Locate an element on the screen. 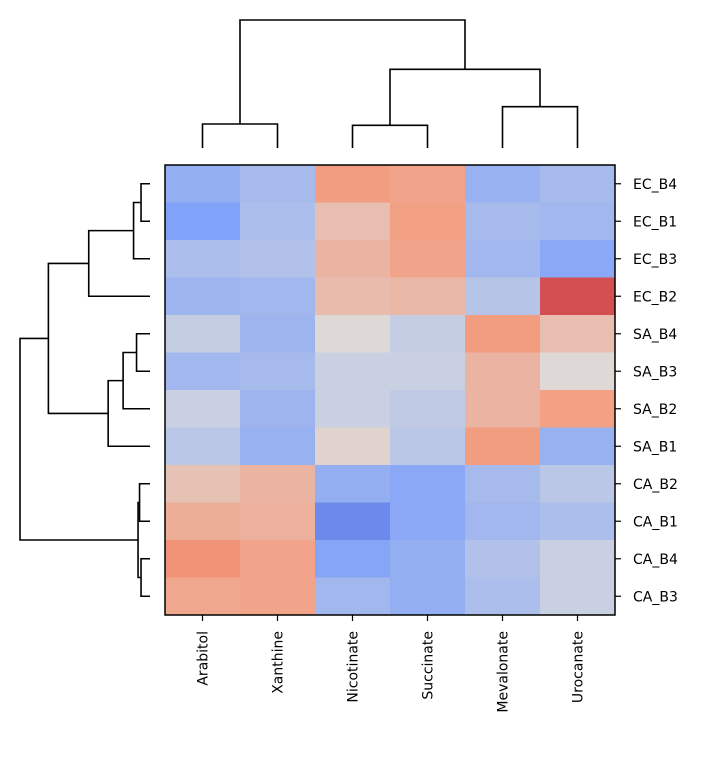  heatmap-cell-SA_B2-Arabitol is located at coordinates (203, 409).